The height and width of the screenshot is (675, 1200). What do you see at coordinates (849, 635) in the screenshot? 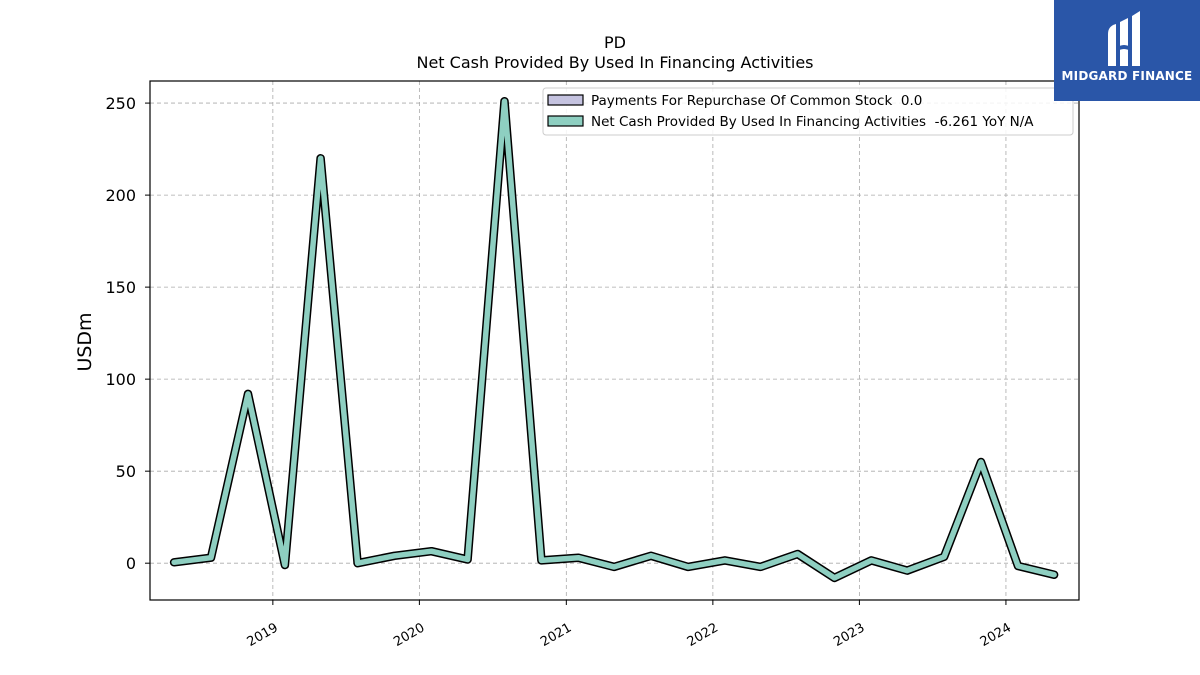
I see `x-tick-label: 2023` at bounding box center [849, 635].